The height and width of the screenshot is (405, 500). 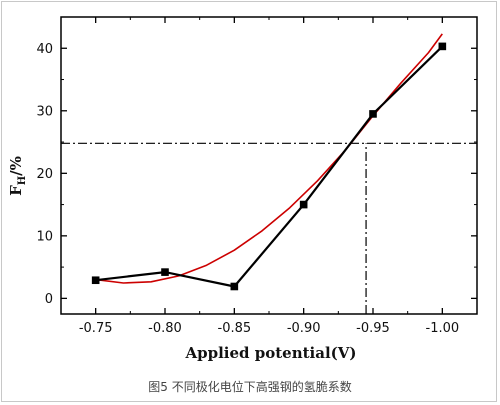 What do you see at coordinates (304, 328) in the screenshot?
I see `x-tick-label: -0.90` at bounding box center [304, 328].